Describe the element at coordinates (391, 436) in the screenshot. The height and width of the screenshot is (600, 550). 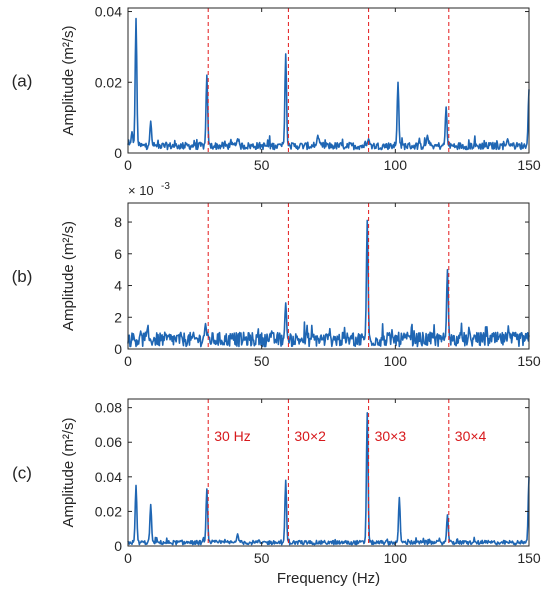
I see `harmonic-label: 30×3` at that location.